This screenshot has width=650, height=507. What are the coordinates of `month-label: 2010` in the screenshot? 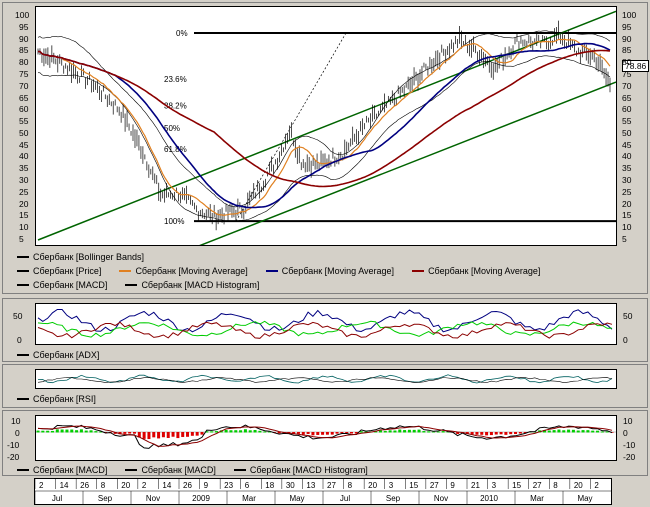 It's located at (489, 498).